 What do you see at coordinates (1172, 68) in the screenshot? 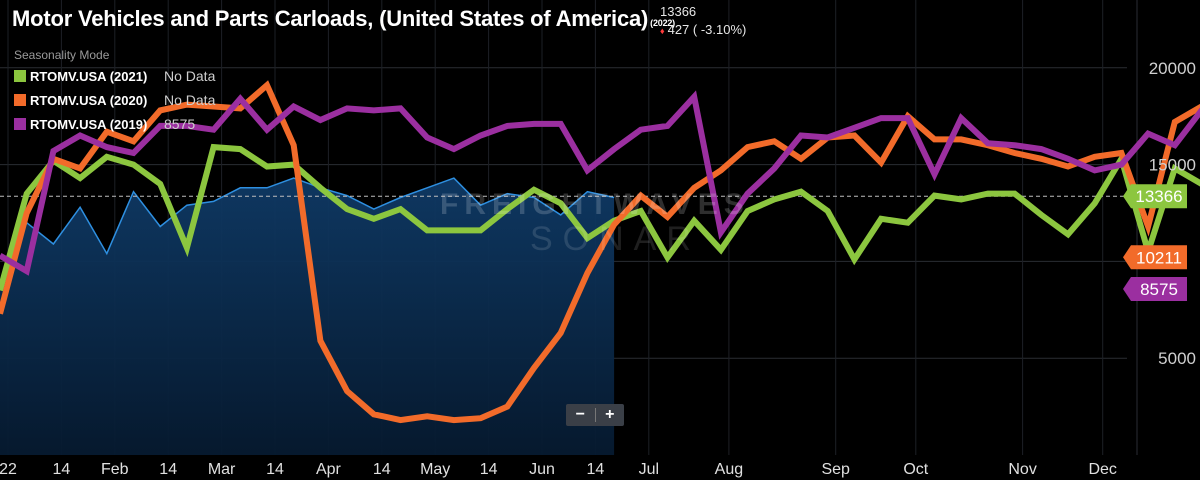
I see `y-tick-label: 20000` at bounding box center [1172, 68].